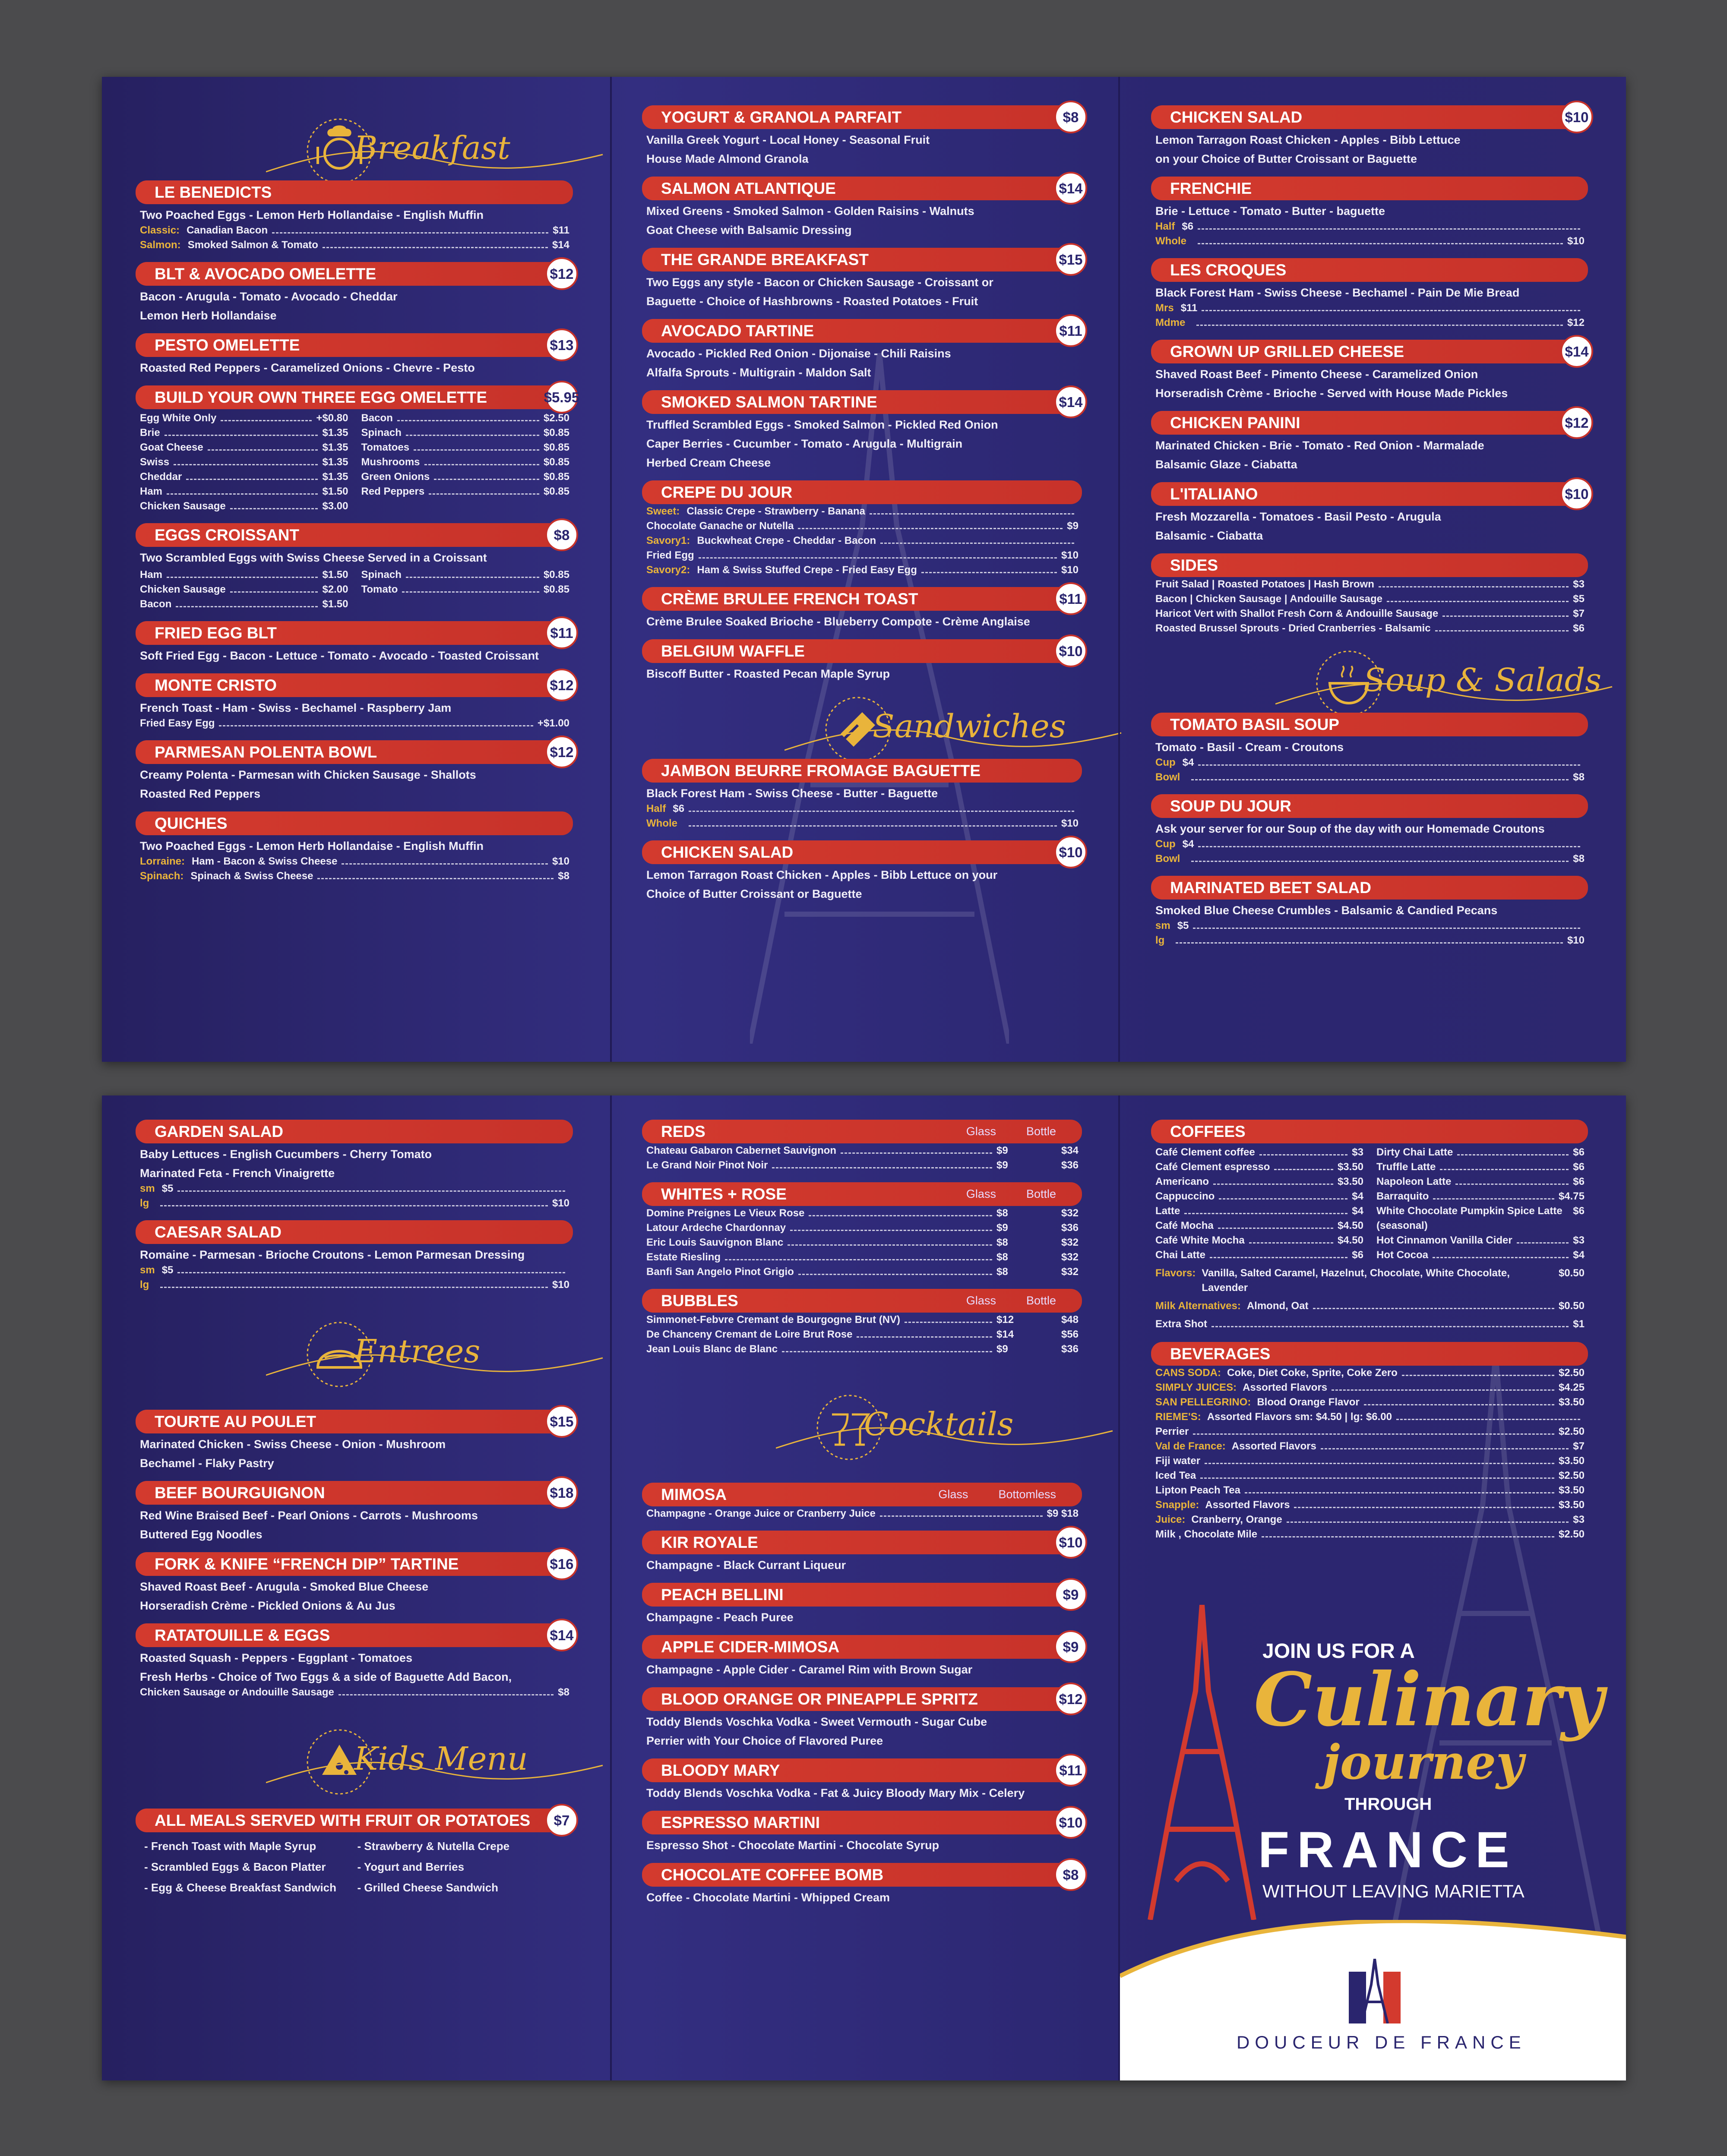 The image size is (1727, 2156). Describe the element at coordinates (1070, 1594) in the screenshot. I see `item-price-badge: $9` at that location.